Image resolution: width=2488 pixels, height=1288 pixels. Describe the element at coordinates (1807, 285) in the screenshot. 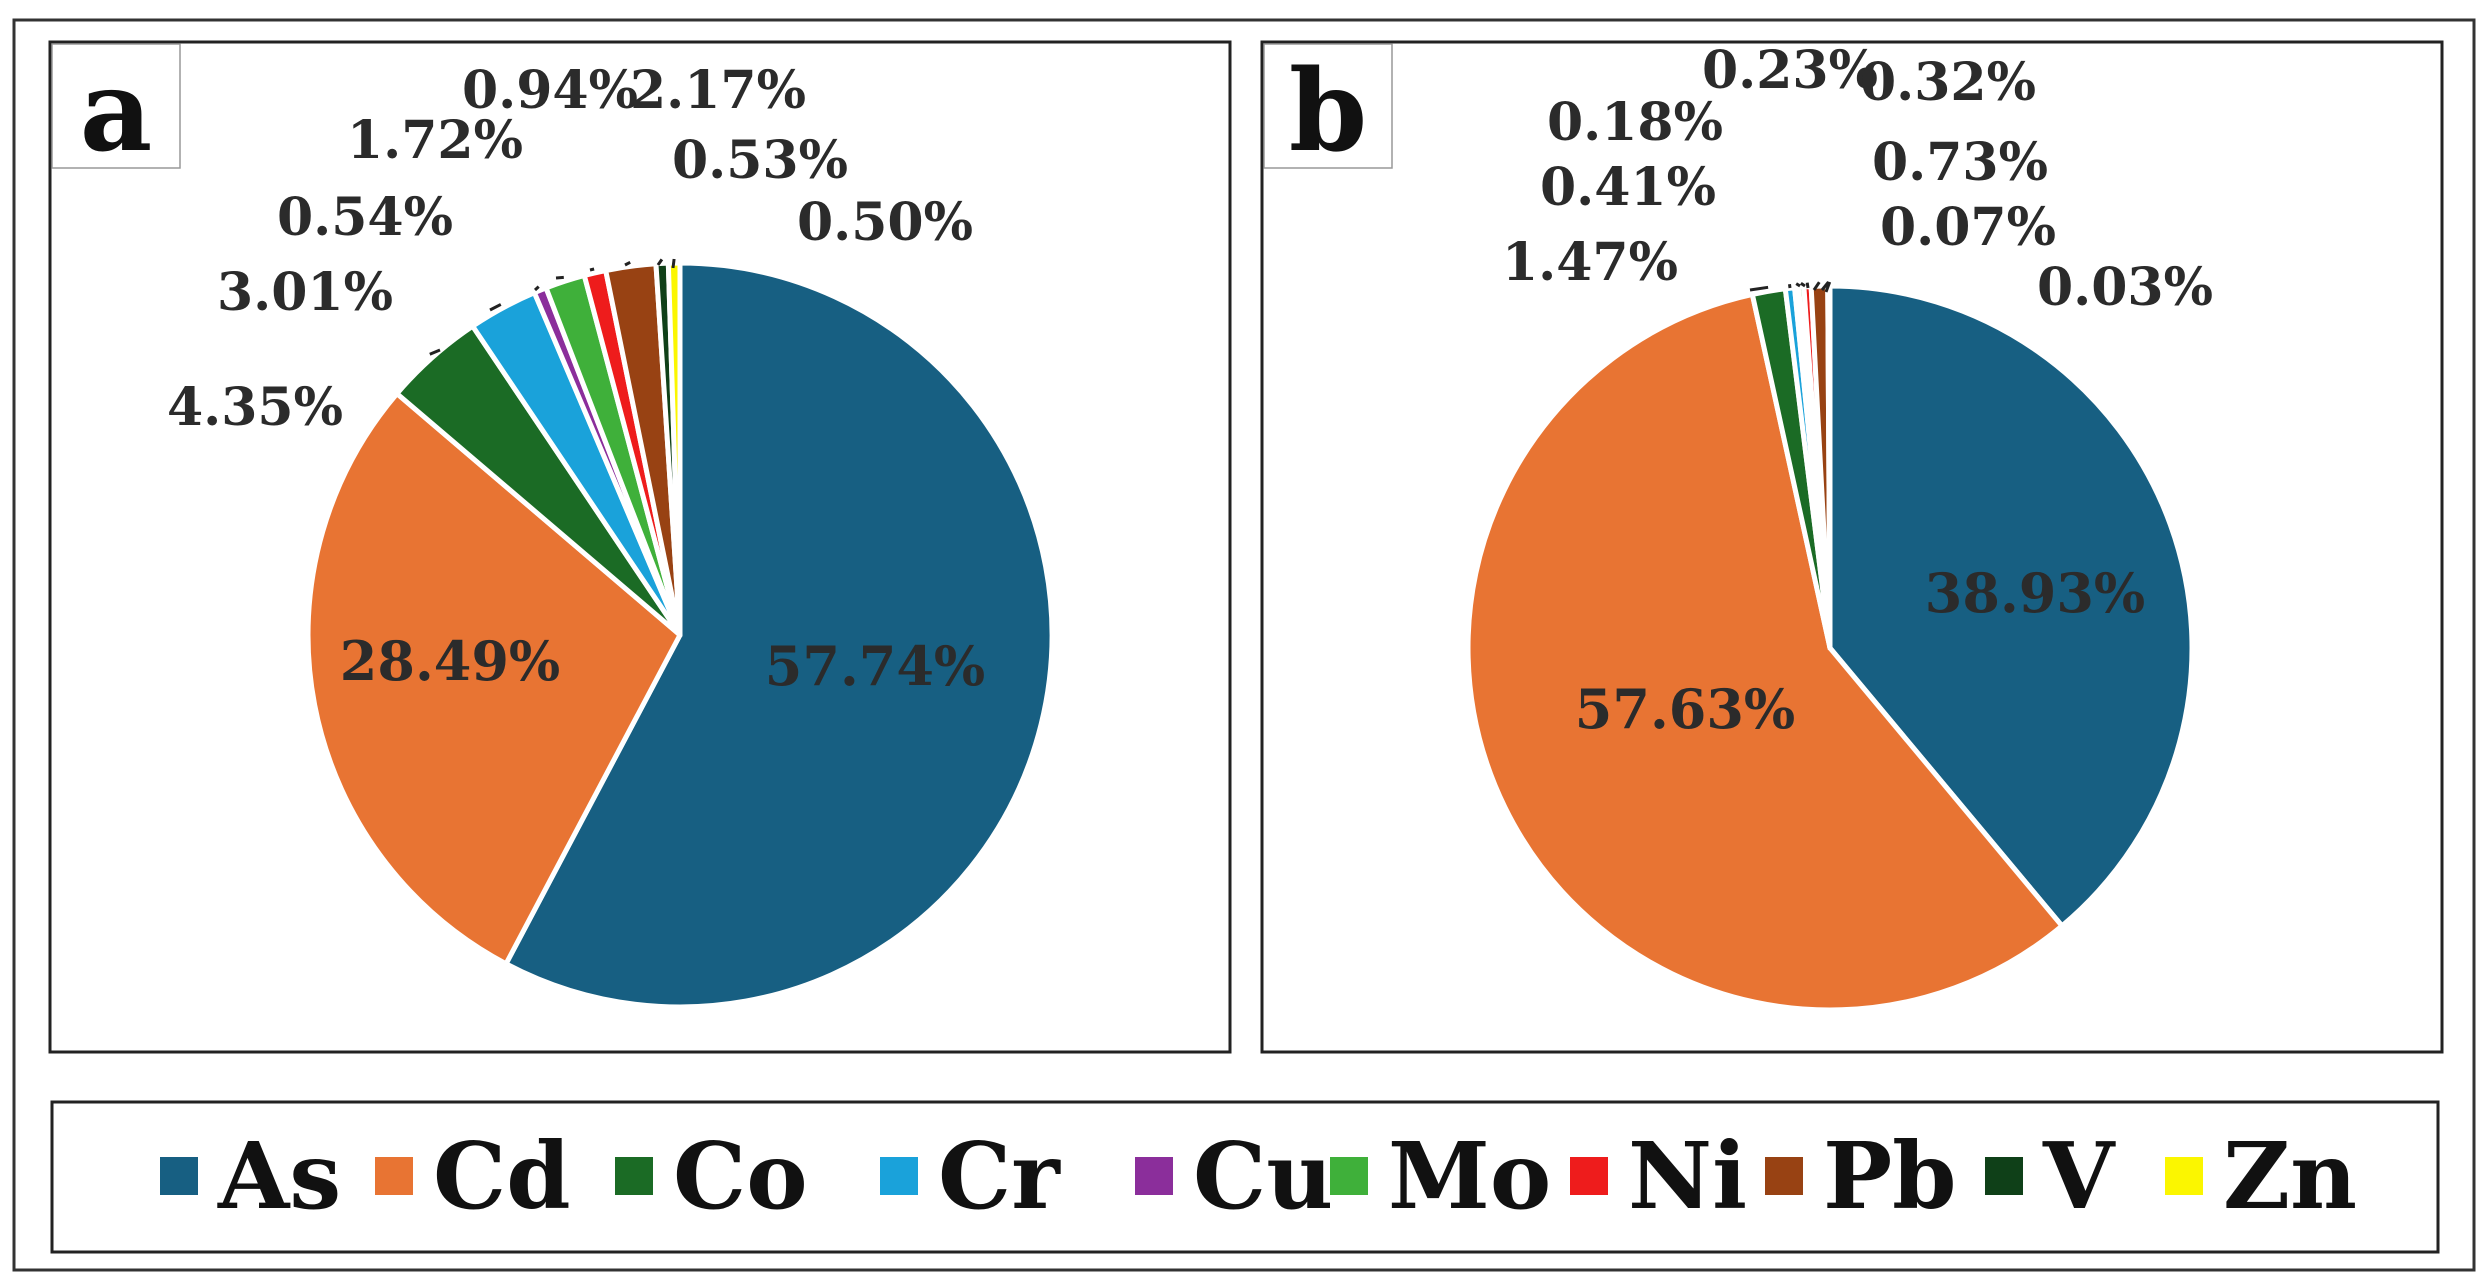

I see `pie-b-leader-ni` at that location.